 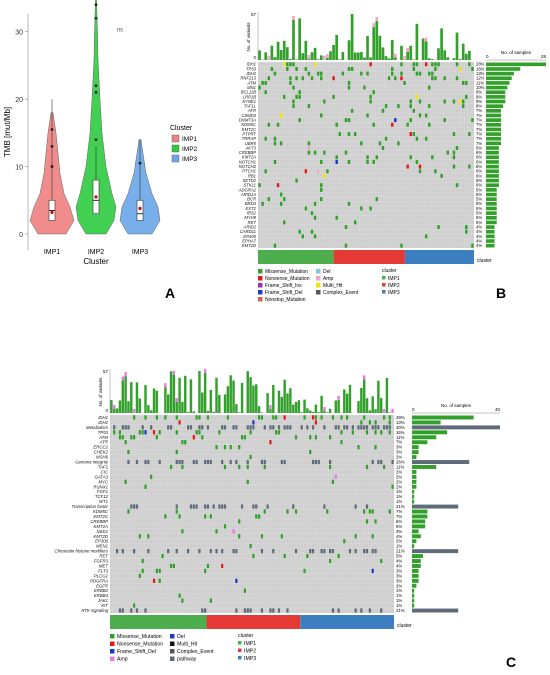 I want to click on outlier-point, so click(x=52, y=129).